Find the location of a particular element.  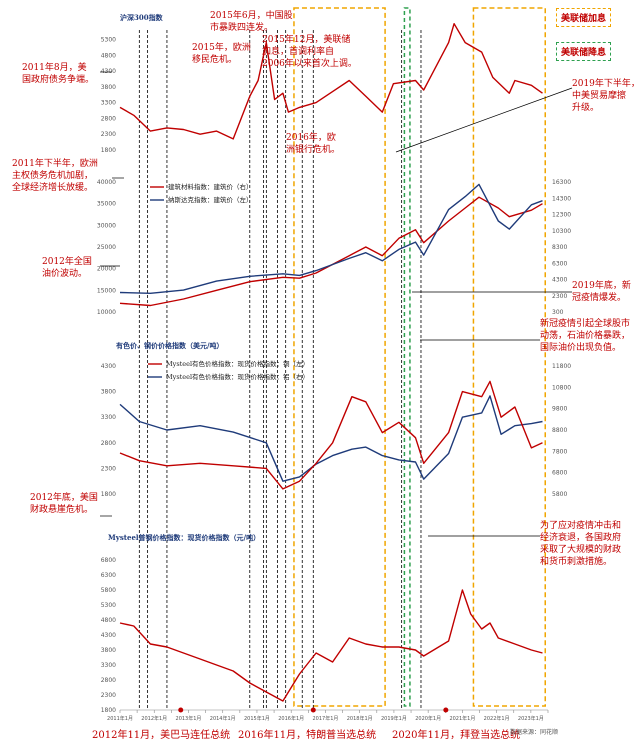

event-biden-elected: 2020年11月，拜登当选总统 is located at coordinates (456, 735).